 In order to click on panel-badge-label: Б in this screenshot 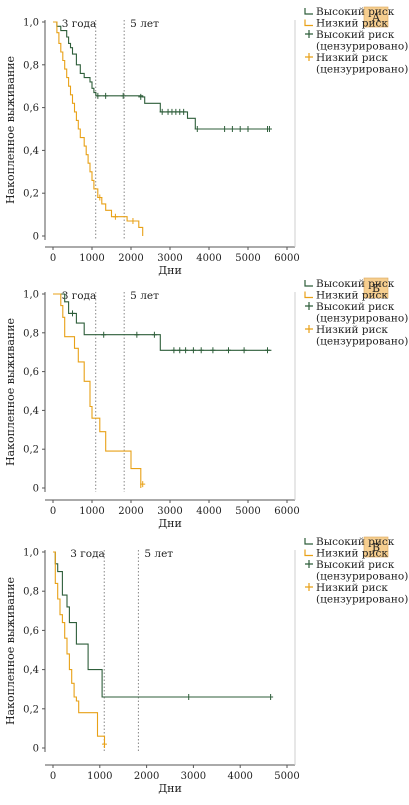, I will do `click(376, 288)`.